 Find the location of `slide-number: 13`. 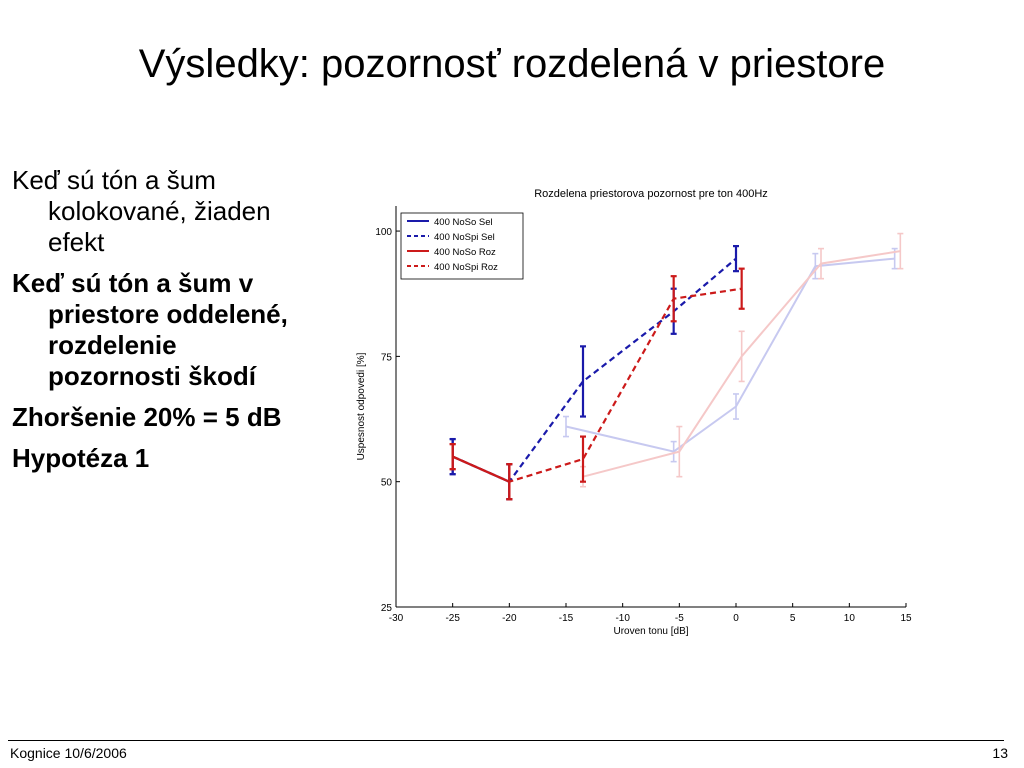

slide-number: 13 is located at coordinates (1000, 753).